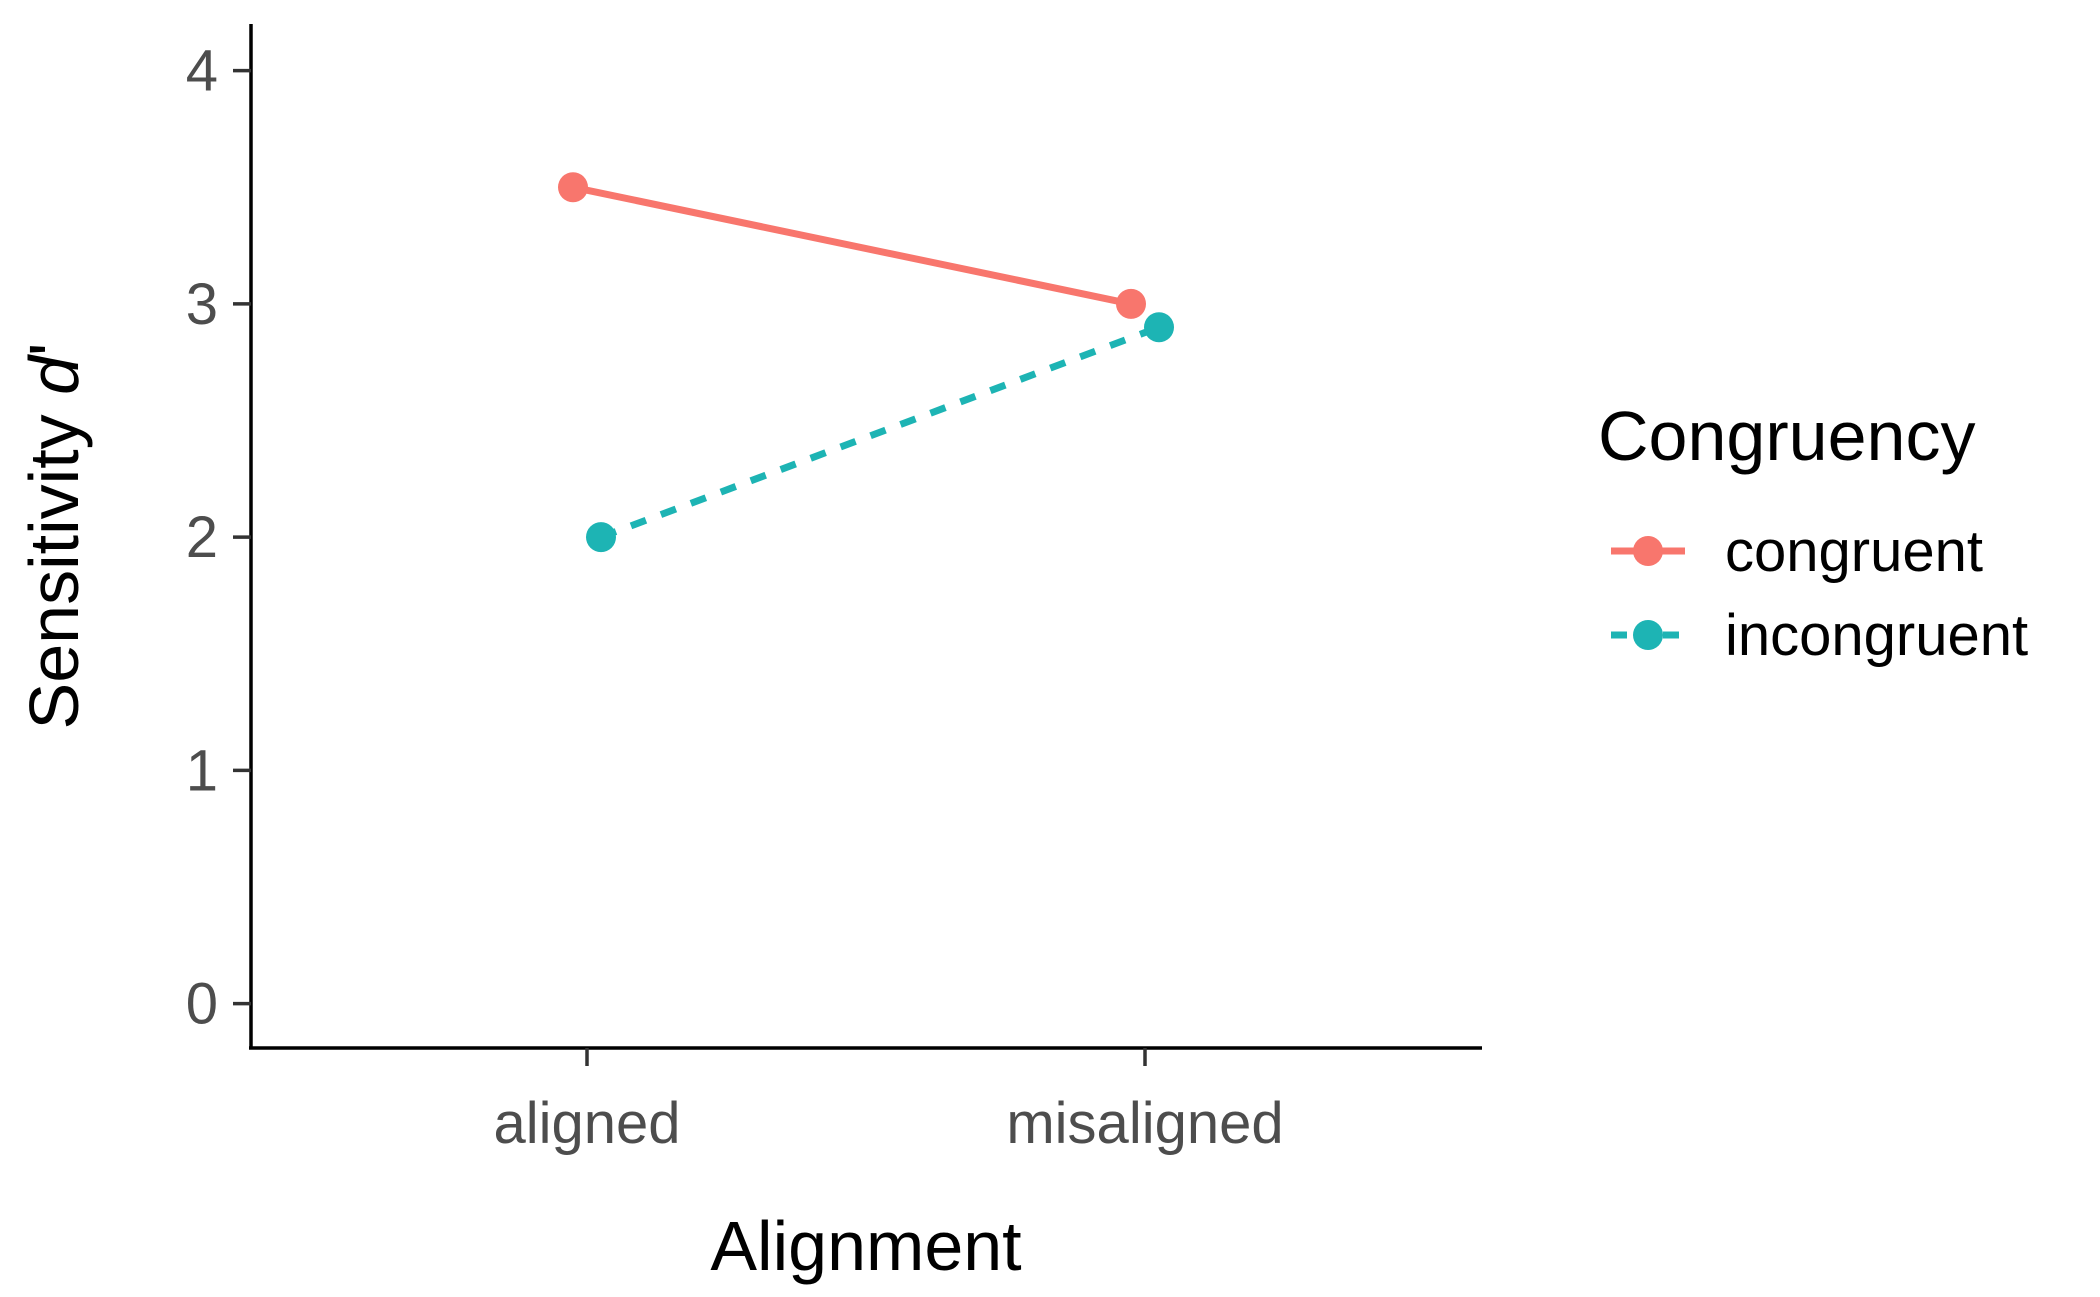  I want to click on legend-title: Congruency, so click(1786, 436).